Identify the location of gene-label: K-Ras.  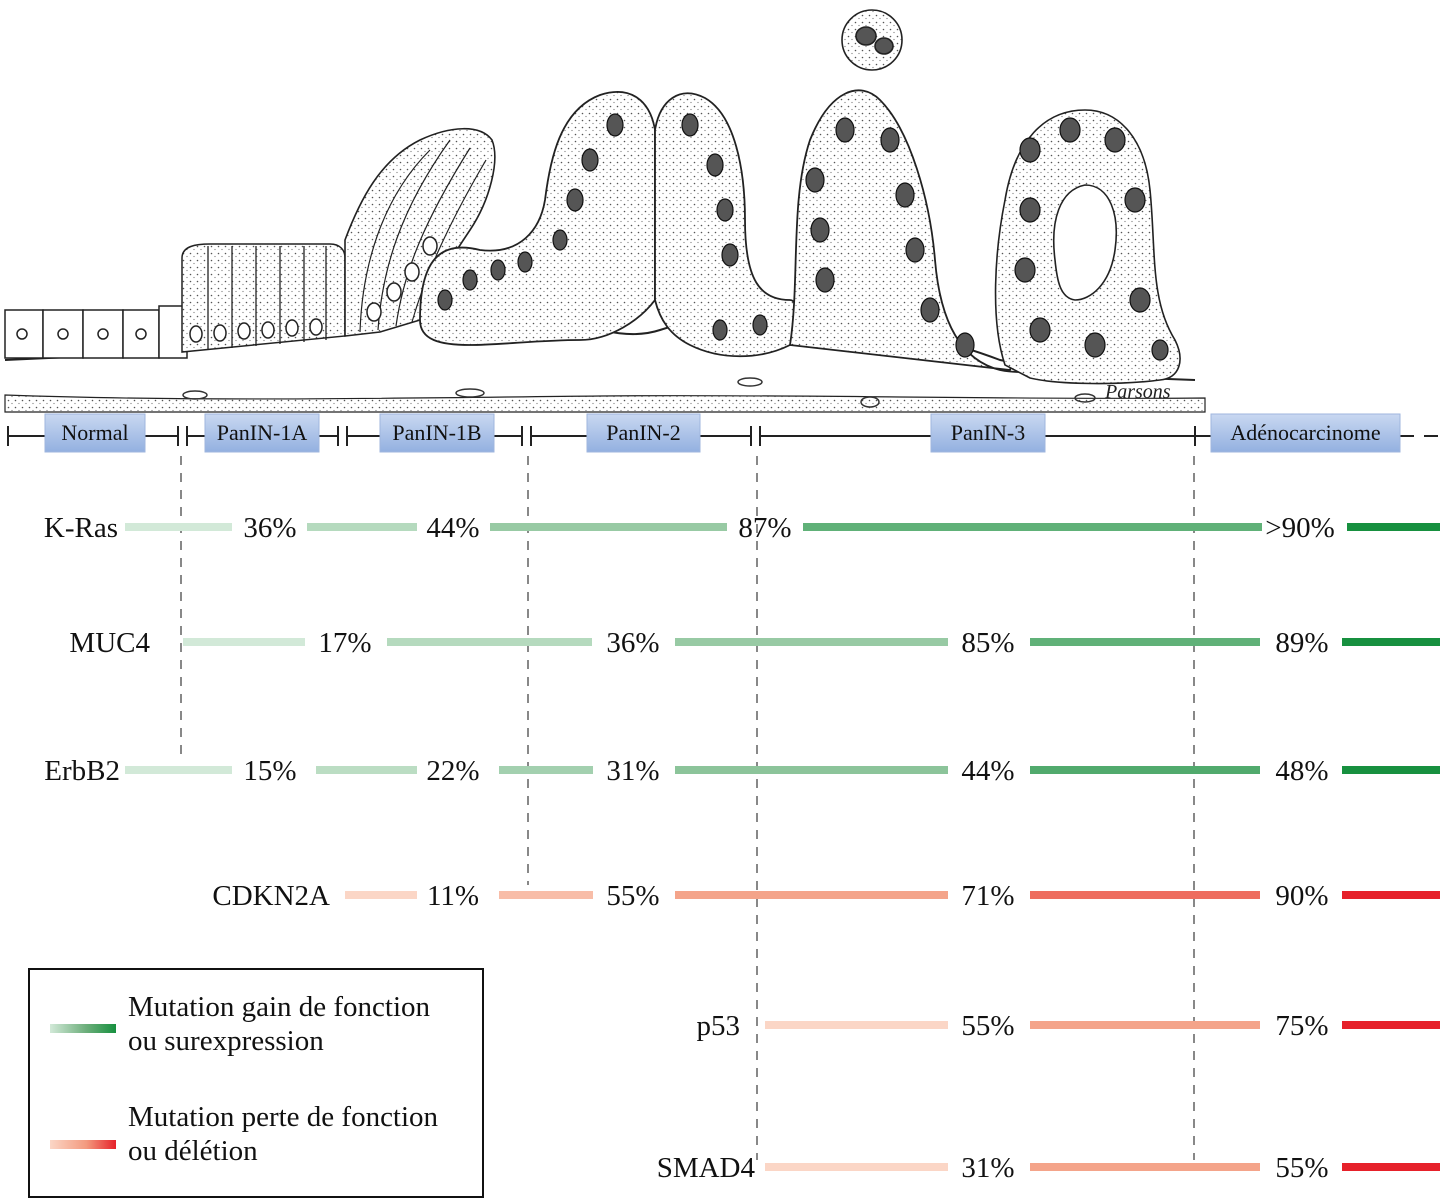
(81, 528).